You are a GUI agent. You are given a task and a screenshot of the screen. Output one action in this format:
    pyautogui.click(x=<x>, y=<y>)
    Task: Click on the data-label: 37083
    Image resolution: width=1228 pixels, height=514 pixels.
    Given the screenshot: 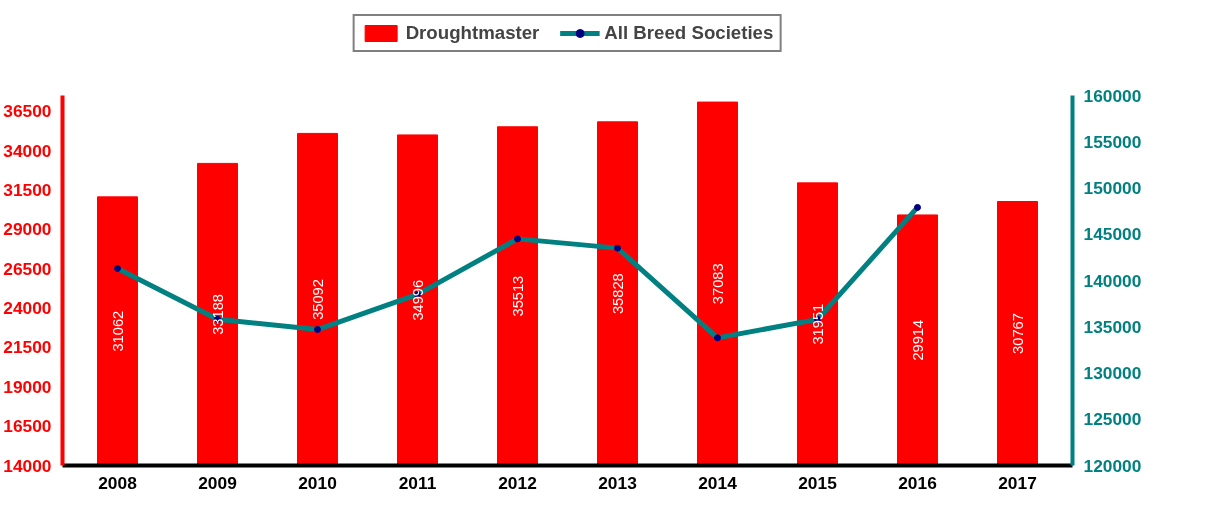 What is the action you would take?
    pyautogui.click(x=717, y=284)
    